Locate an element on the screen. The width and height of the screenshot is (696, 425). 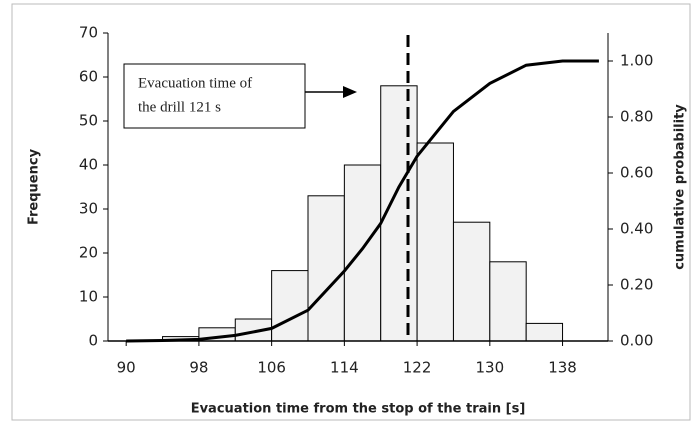
y2-axis-label: cumulative probability is located at coordinates (680, 187).